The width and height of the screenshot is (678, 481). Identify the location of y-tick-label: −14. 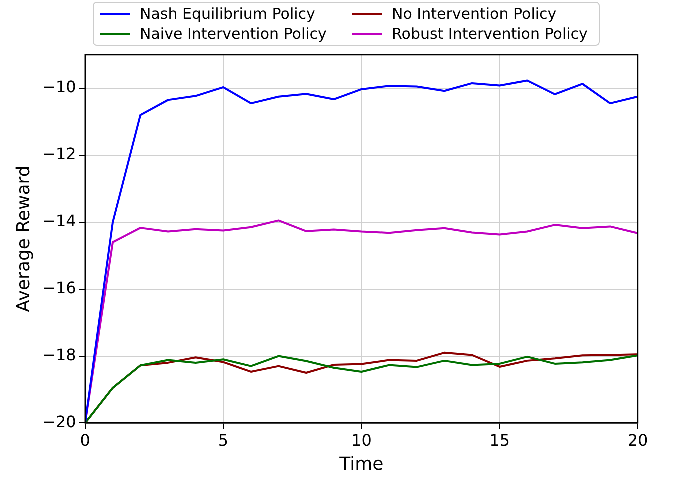
(59, 221).